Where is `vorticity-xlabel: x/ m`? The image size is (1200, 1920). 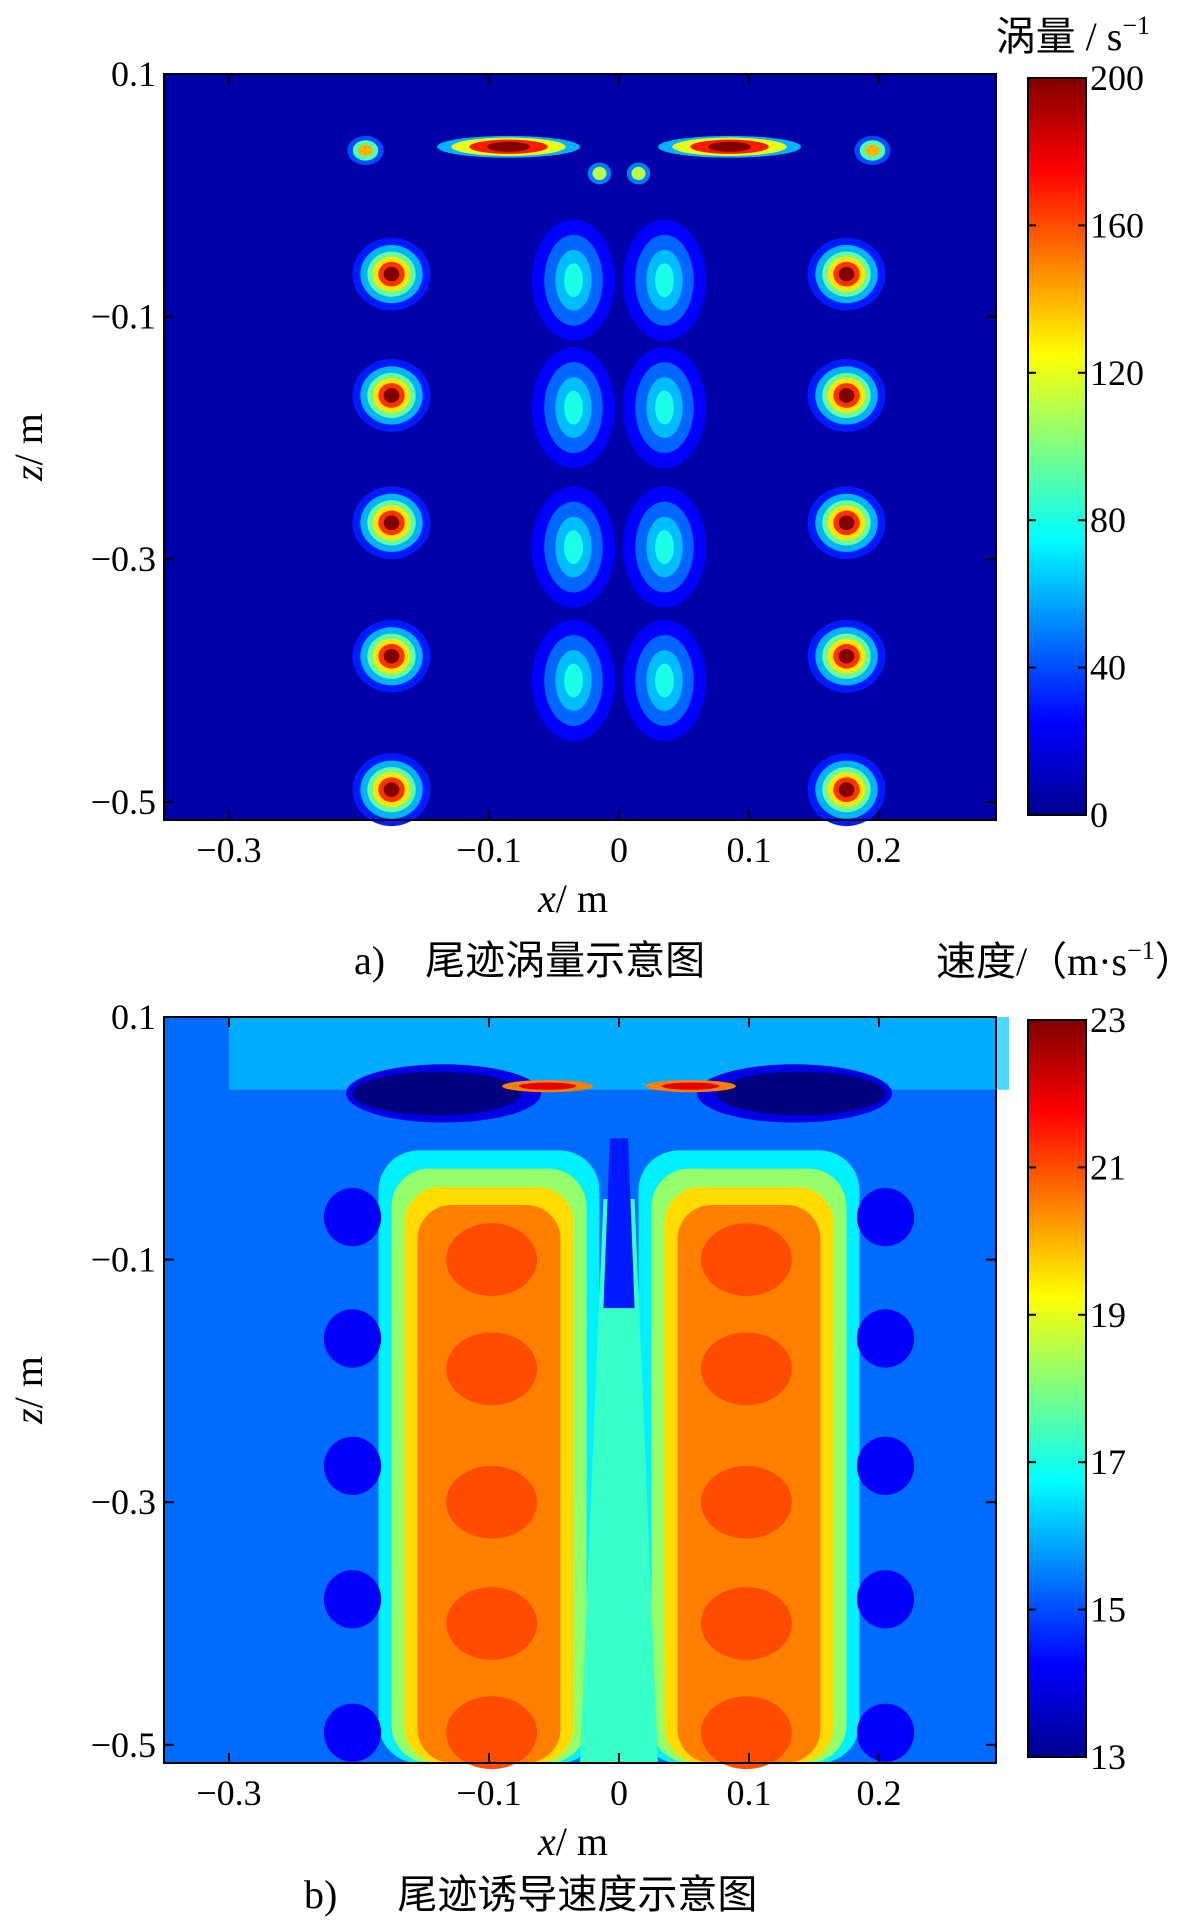
vorticity-xlabel: x/ m is located at coordinates (572, 898).